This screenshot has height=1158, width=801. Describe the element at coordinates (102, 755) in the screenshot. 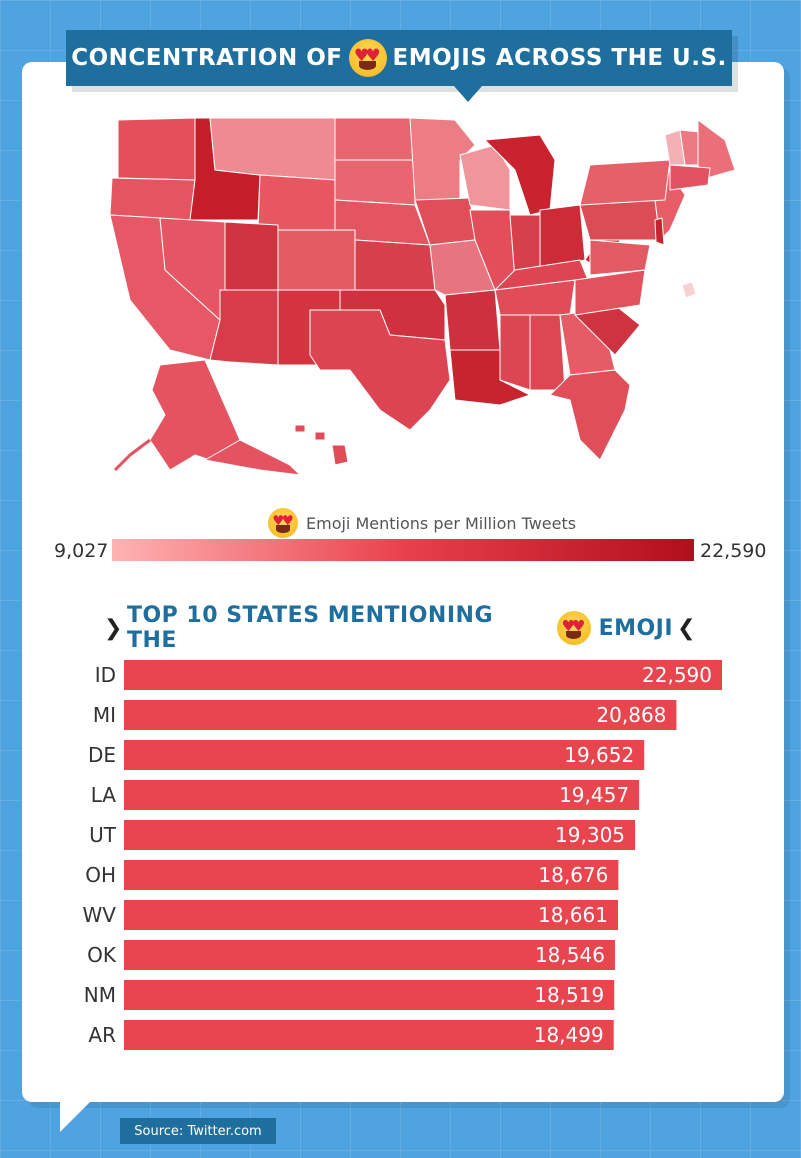

I see `bar-category-label: DE` at that location.